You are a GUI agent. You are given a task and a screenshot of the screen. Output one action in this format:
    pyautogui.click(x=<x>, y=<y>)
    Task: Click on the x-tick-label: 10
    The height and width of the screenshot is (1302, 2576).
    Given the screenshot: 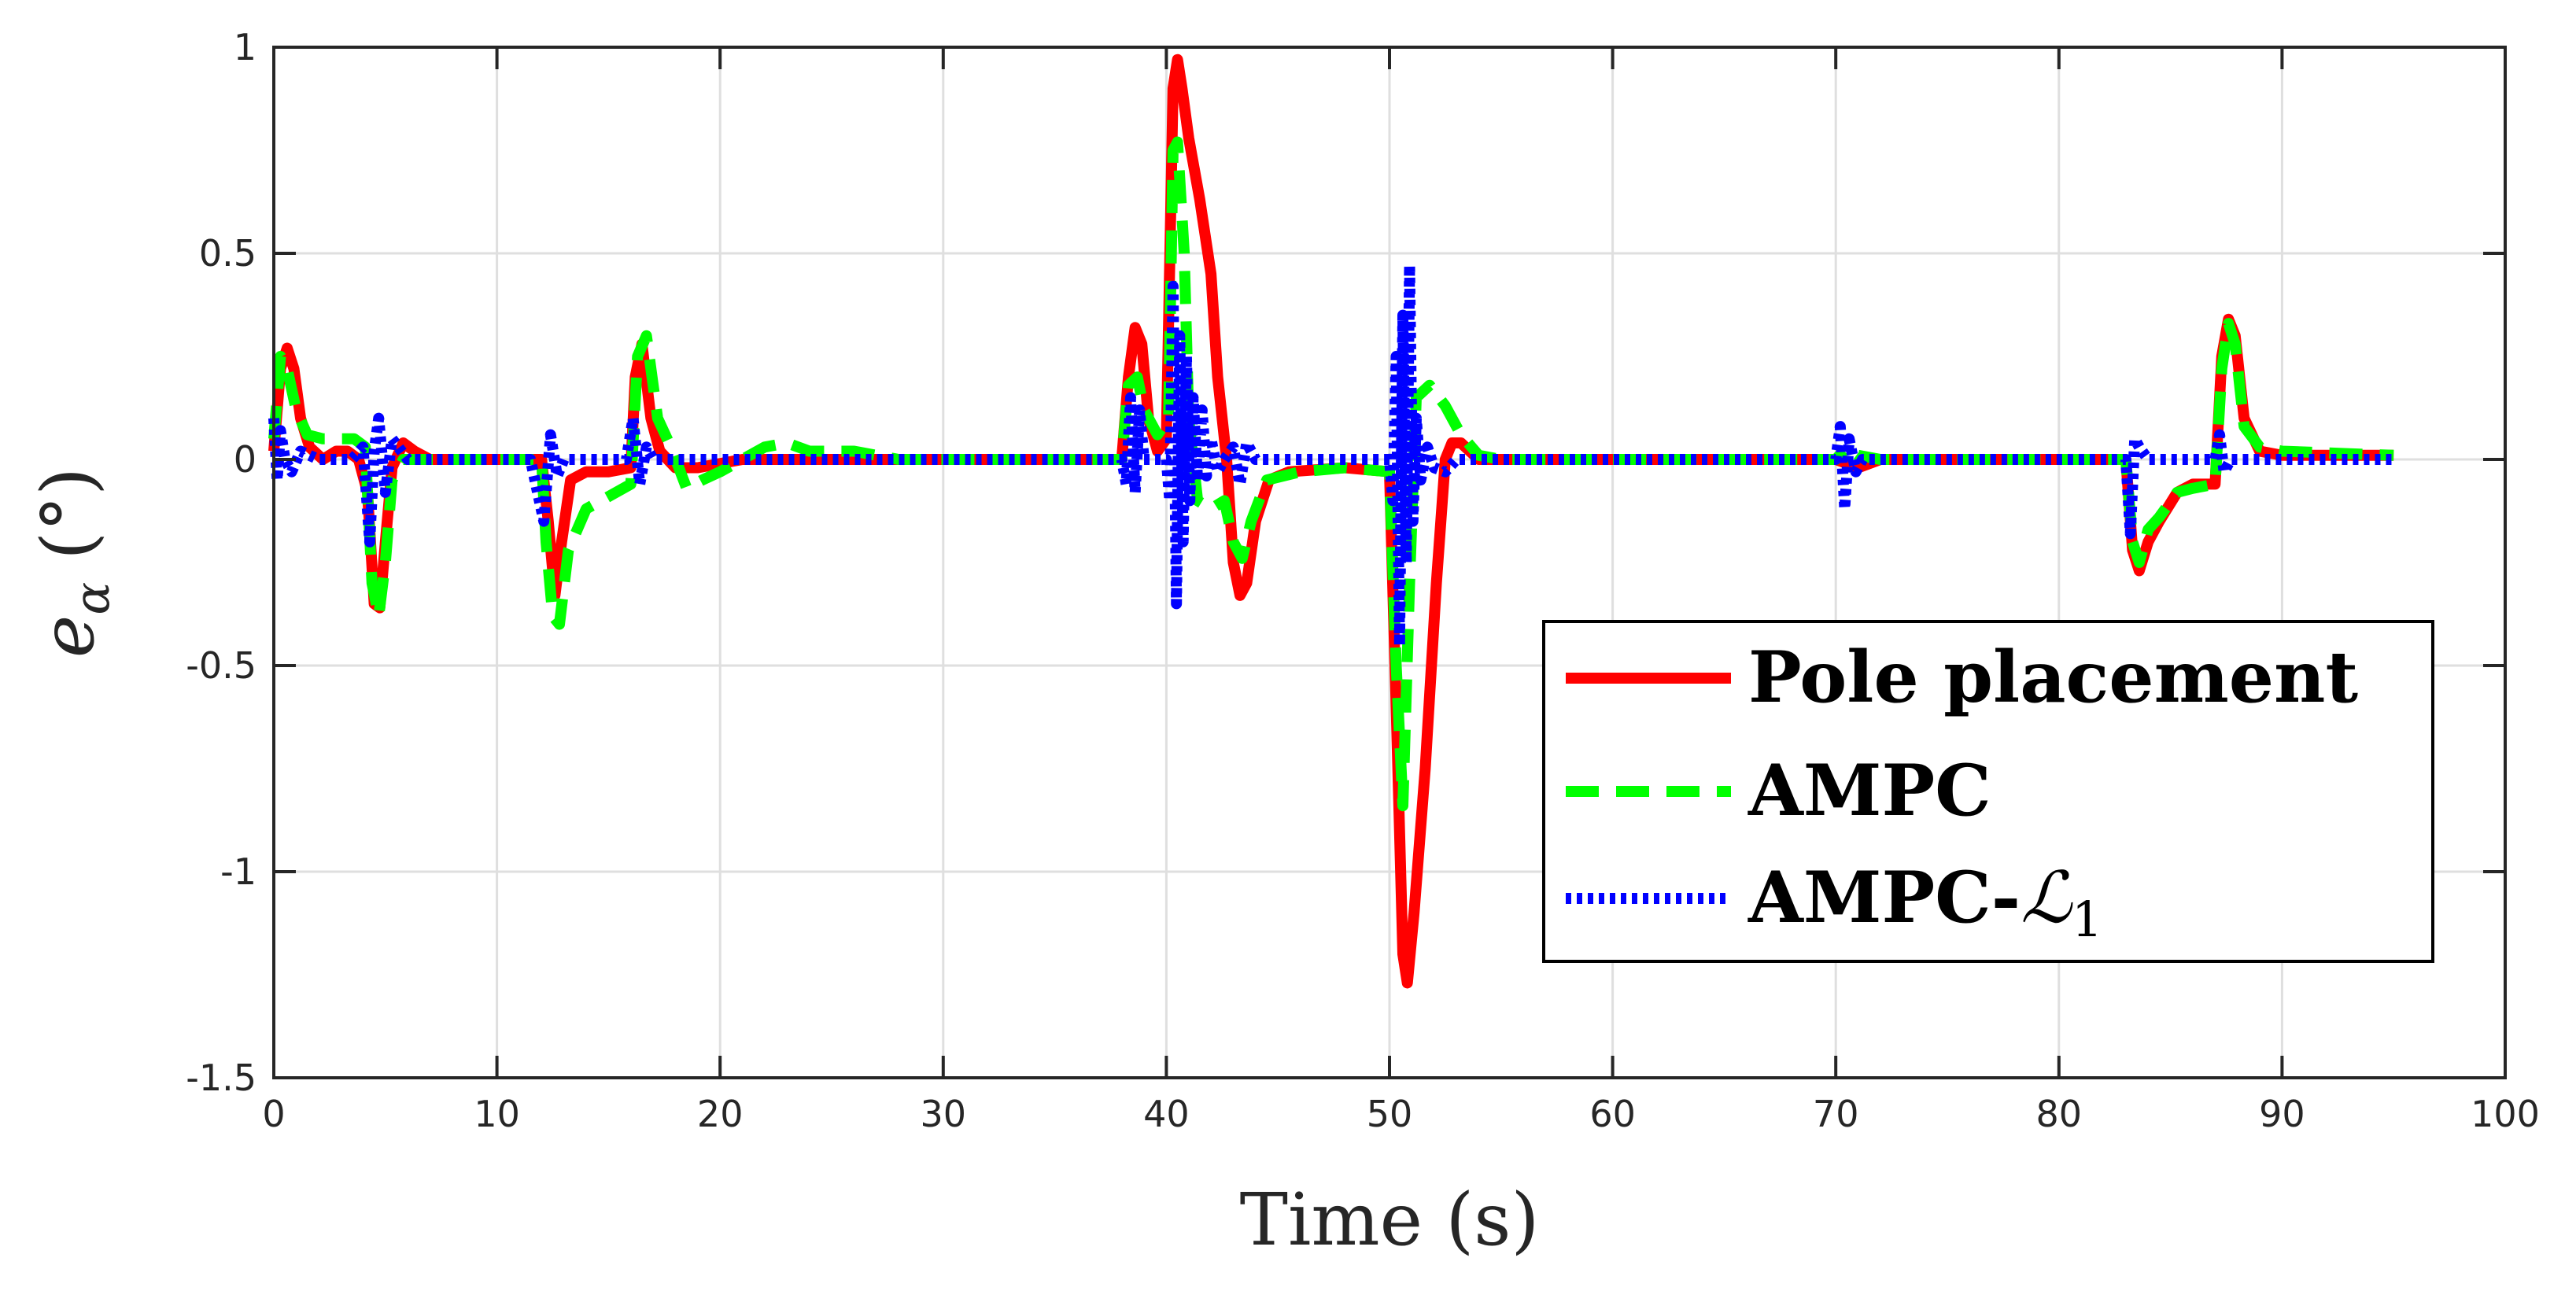 What is the action you would take?
    pyautogui.click(x=497, y=1114)
    